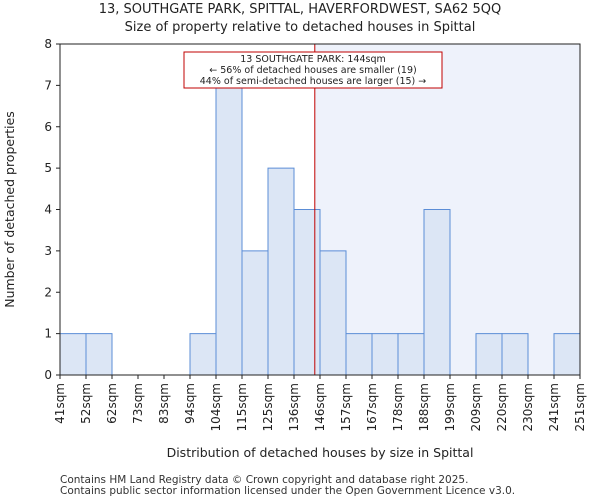  I want to click on x-tick-label: 146sqm, so click(320, 407).